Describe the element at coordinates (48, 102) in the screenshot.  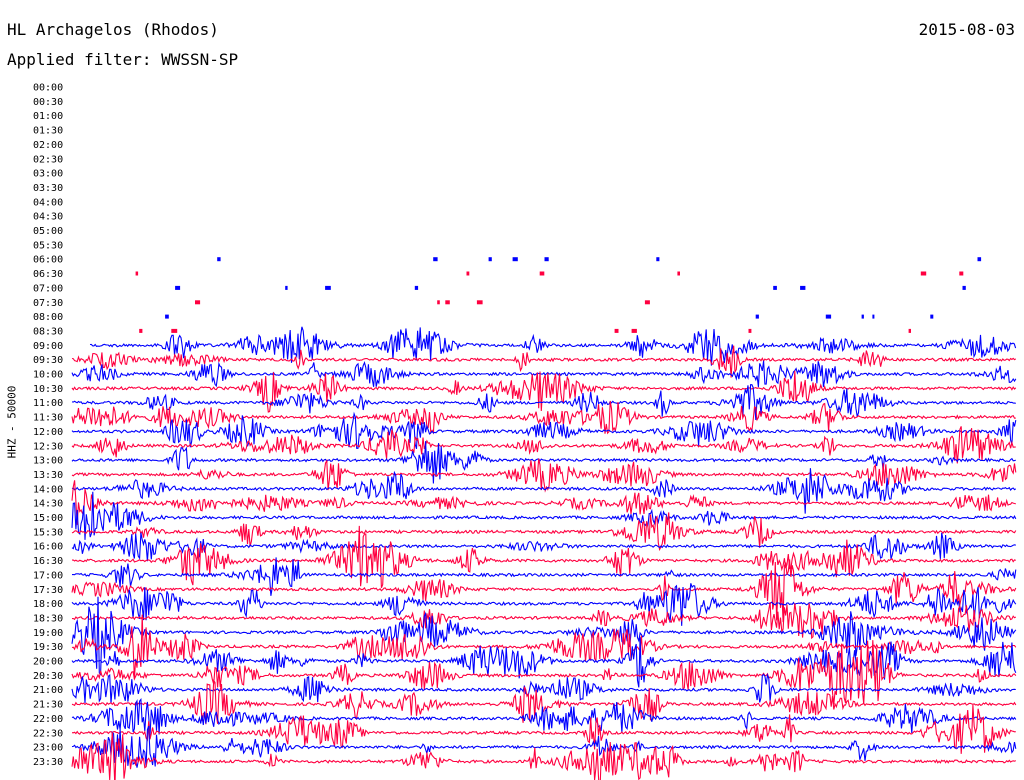
I see `row-time-label: 00:30` at that location.